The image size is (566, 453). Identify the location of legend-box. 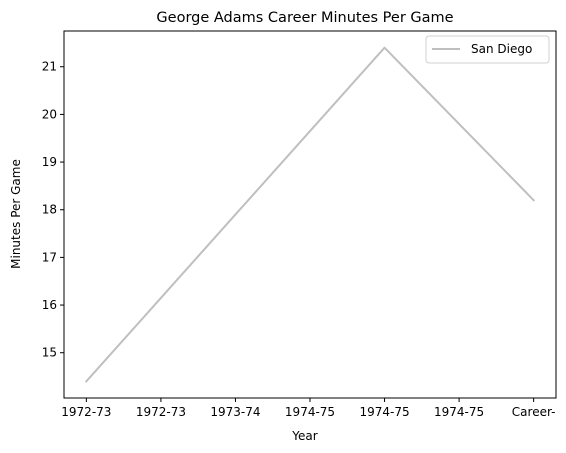
(487, 49).